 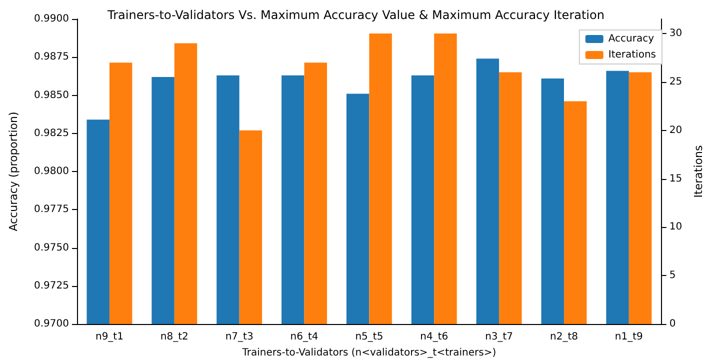 What do you see at coordinates (675, 227) in the screenshot?
I see `y2-tick-label: 10` at bounding box center [675, 227].